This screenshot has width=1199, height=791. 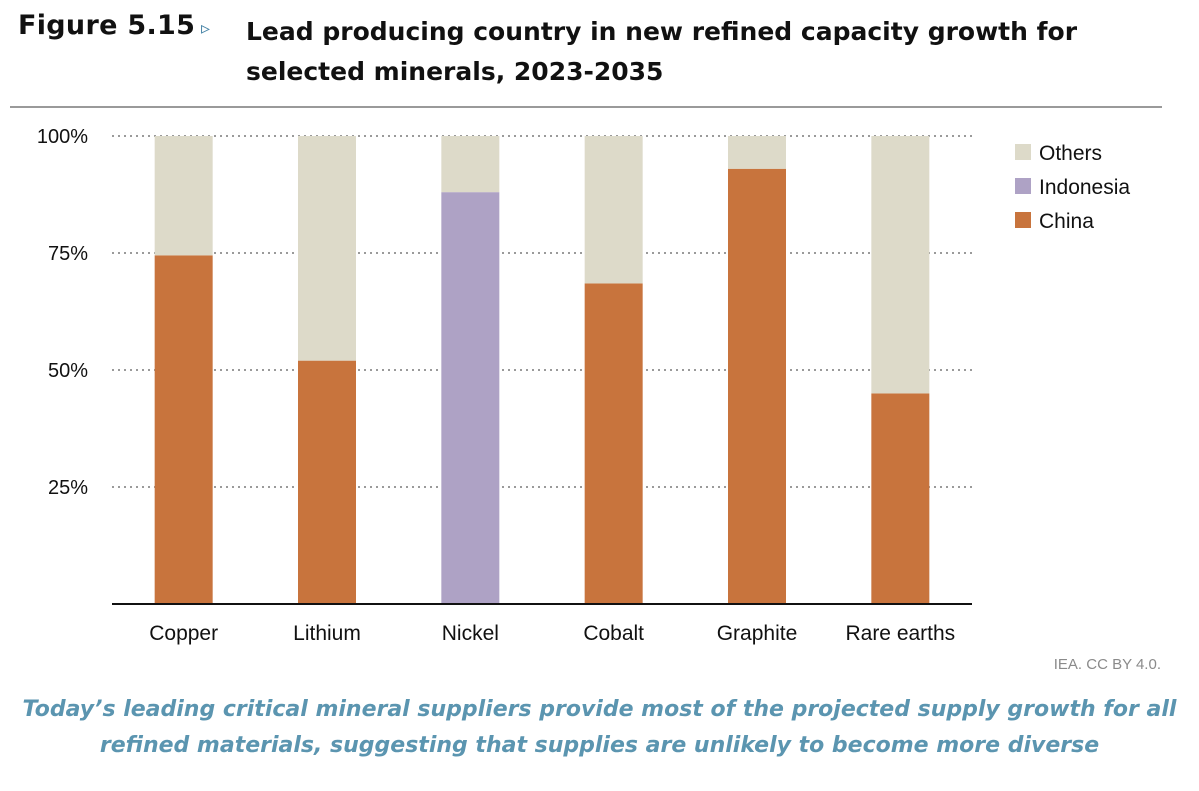 I want to click on legend-label-indonesia: Indonesia, so click(x=1084, y=187).